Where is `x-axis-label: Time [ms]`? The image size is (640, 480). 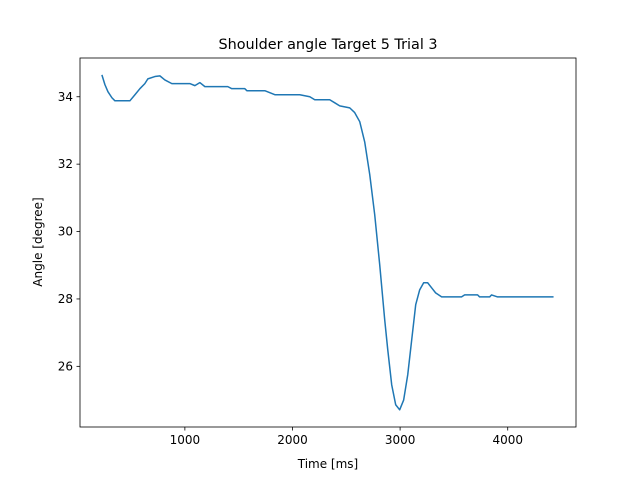
x-axis-label: Time [ms] is located at coordinates (328, 464).